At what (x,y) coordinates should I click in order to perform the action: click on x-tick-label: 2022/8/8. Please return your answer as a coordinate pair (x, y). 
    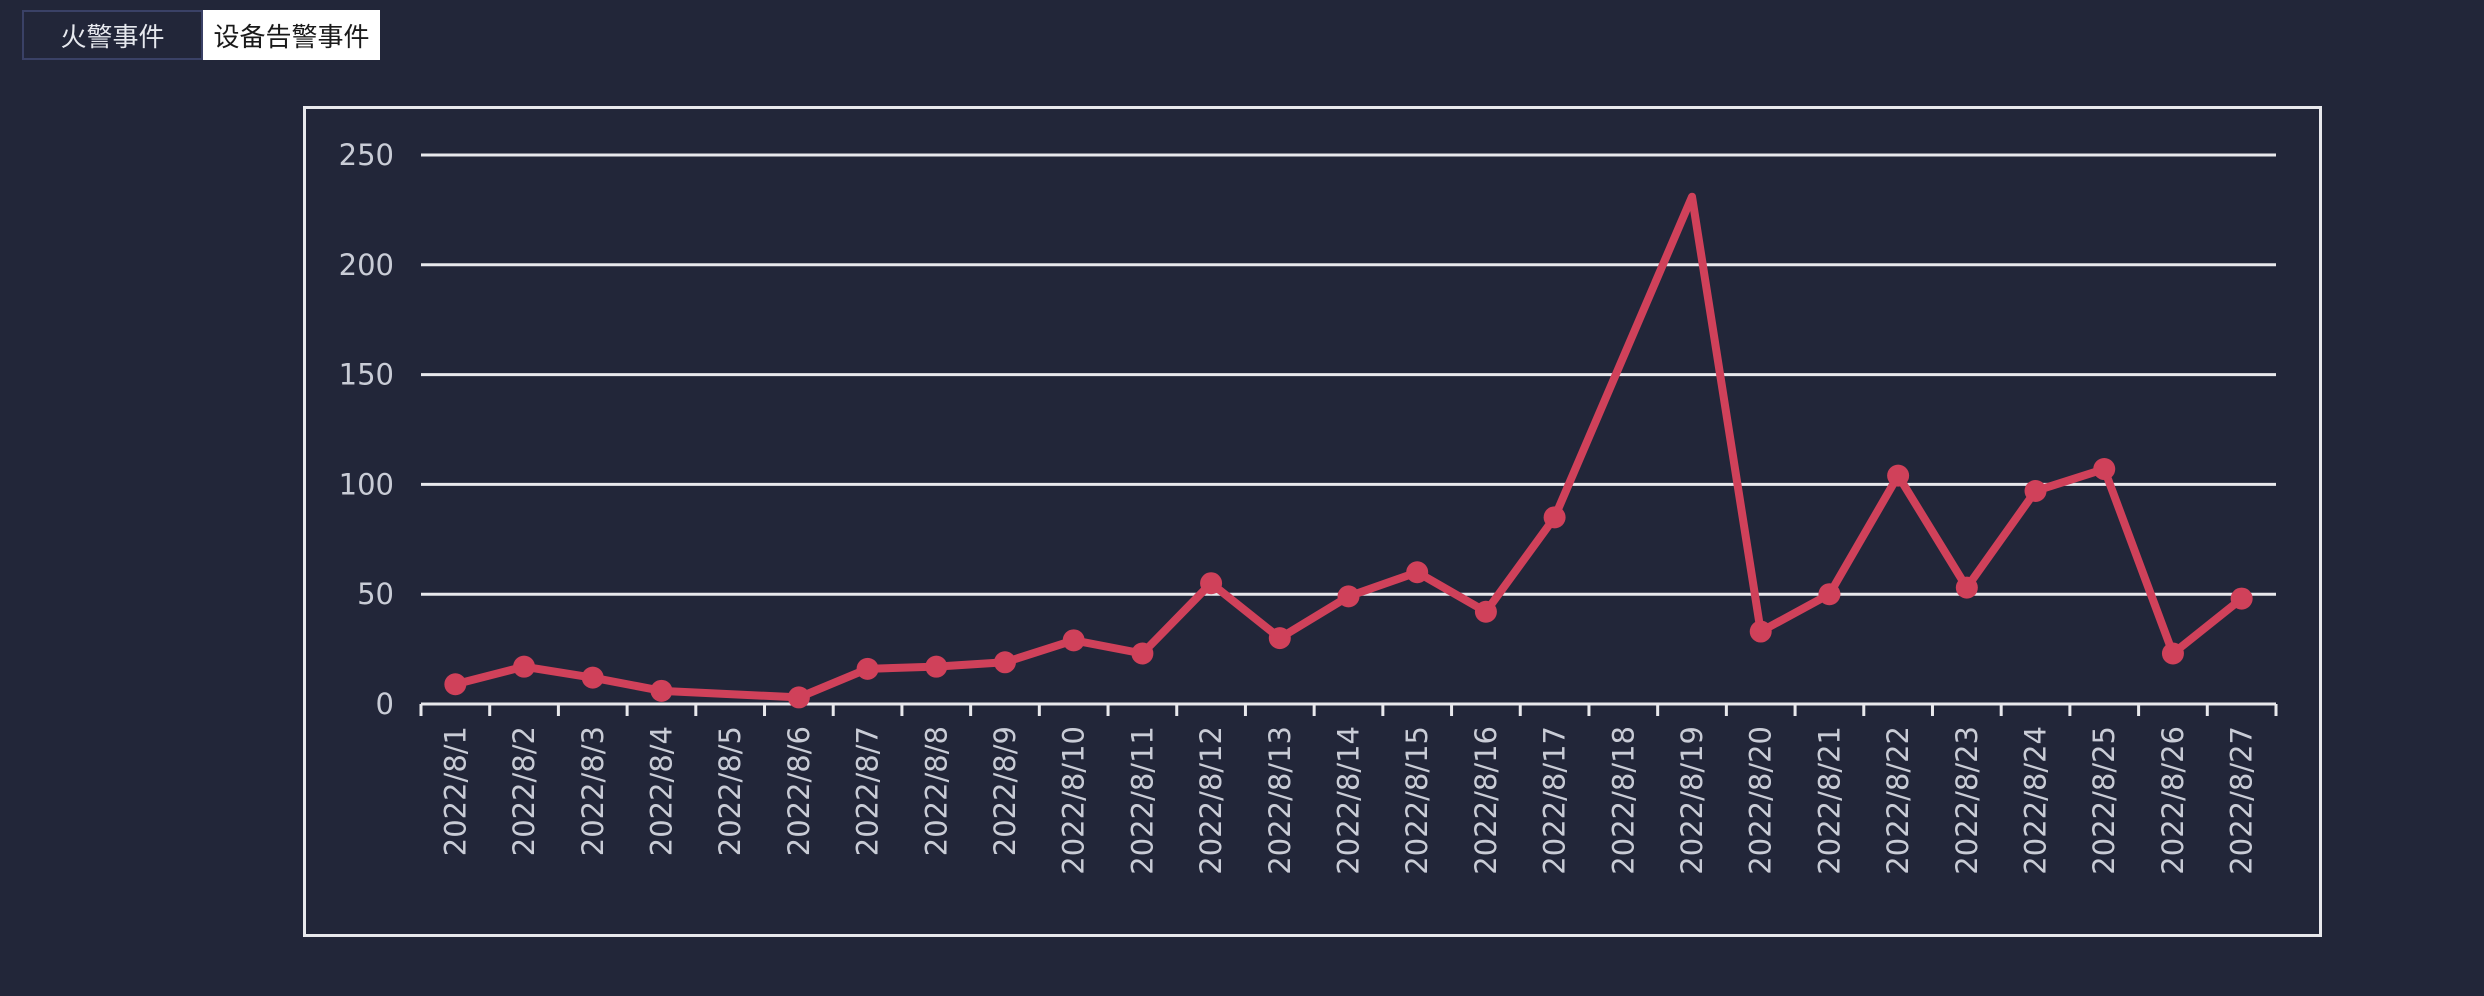
    Looking at the image, I should click on (936, 791).